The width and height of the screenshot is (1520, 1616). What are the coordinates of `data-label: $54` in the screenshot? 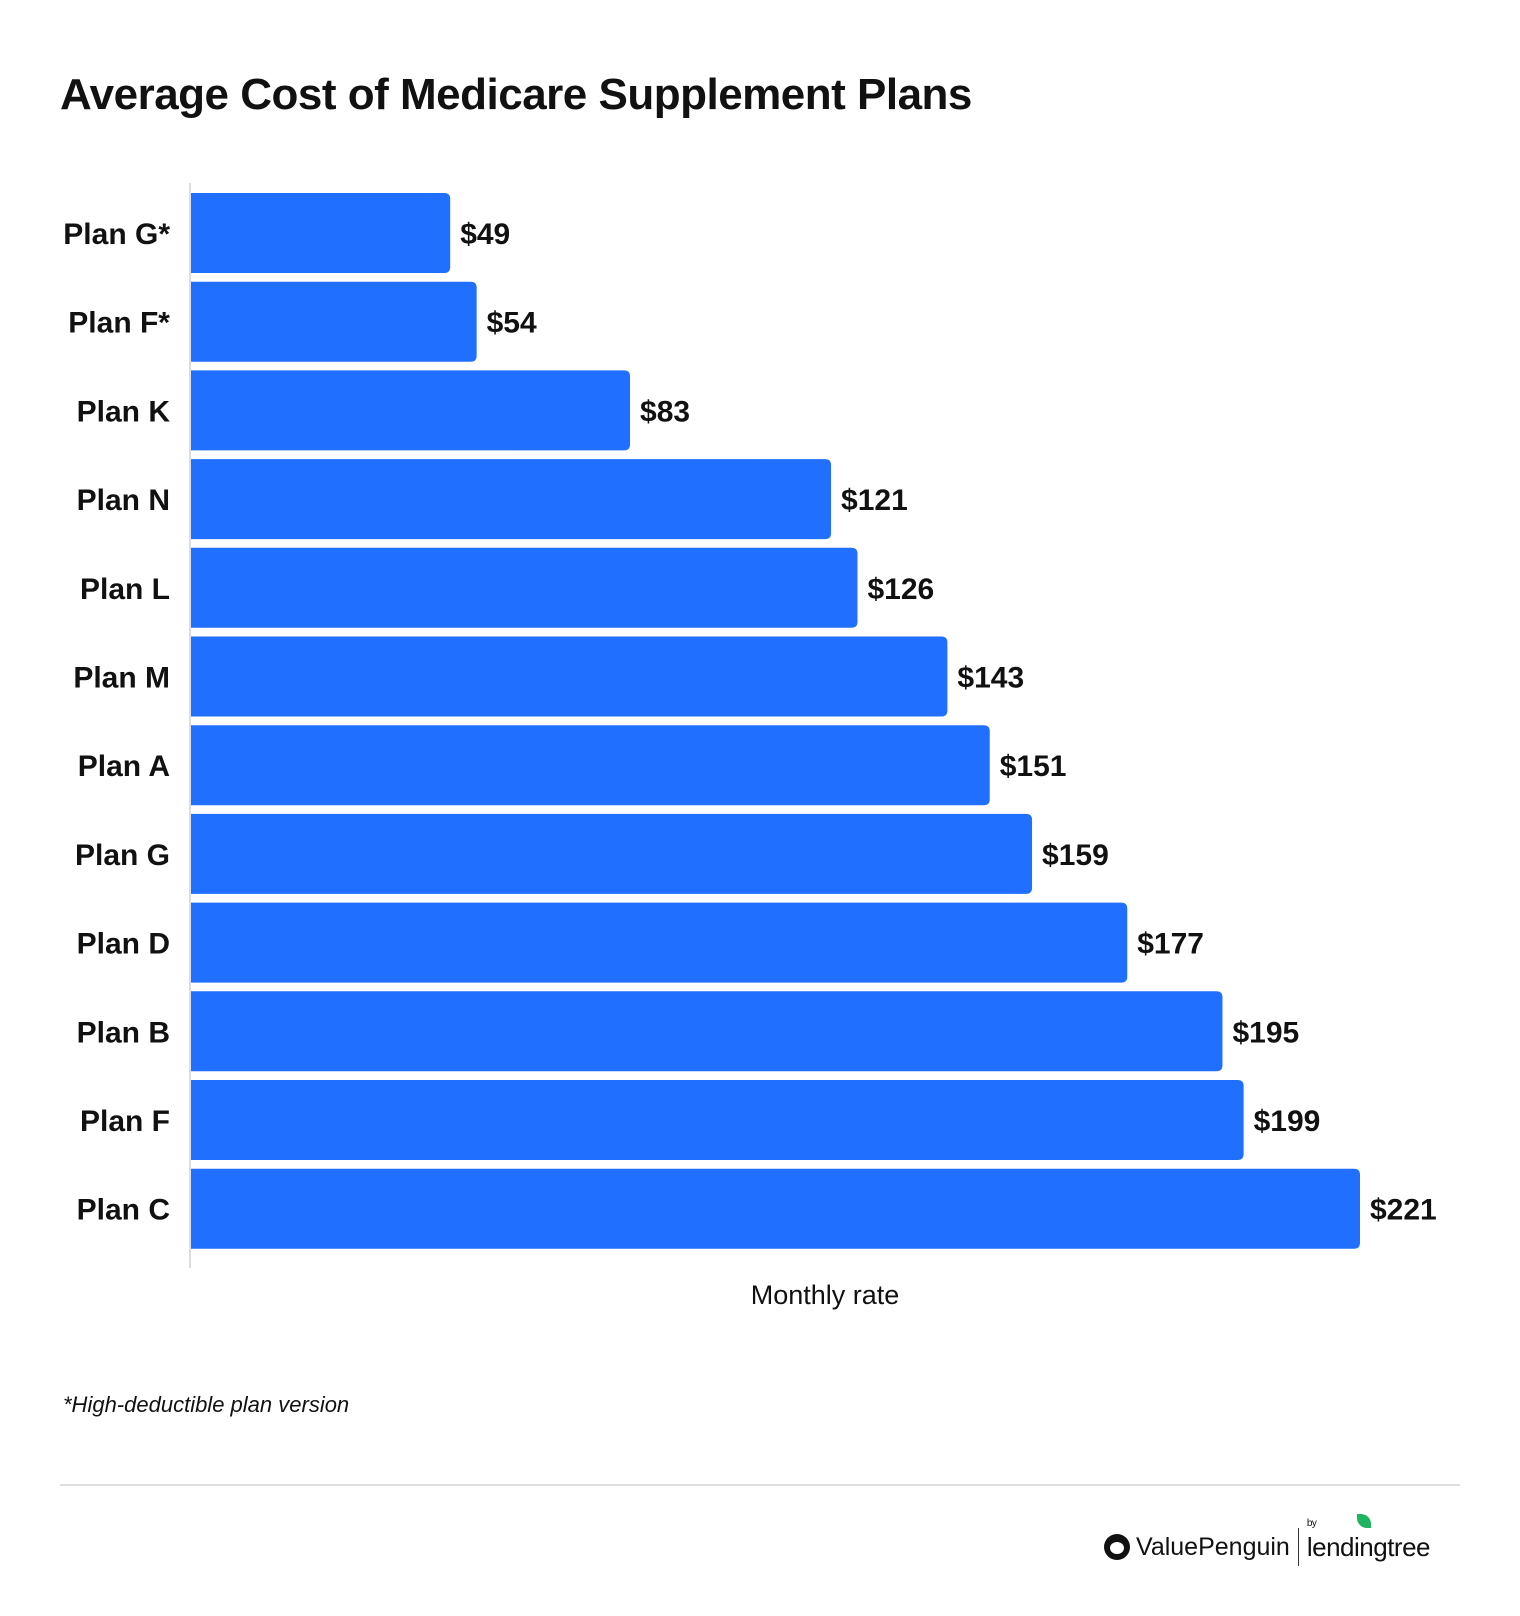 It's located at (512, 323).